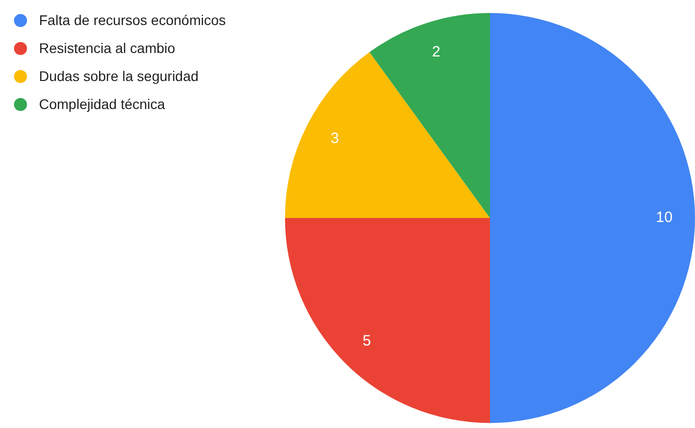 Image resolution: width=695 pixels, height=428 pixels. I want to click on legend-label: Dudas sobre la seguridad, so click(119, 76).